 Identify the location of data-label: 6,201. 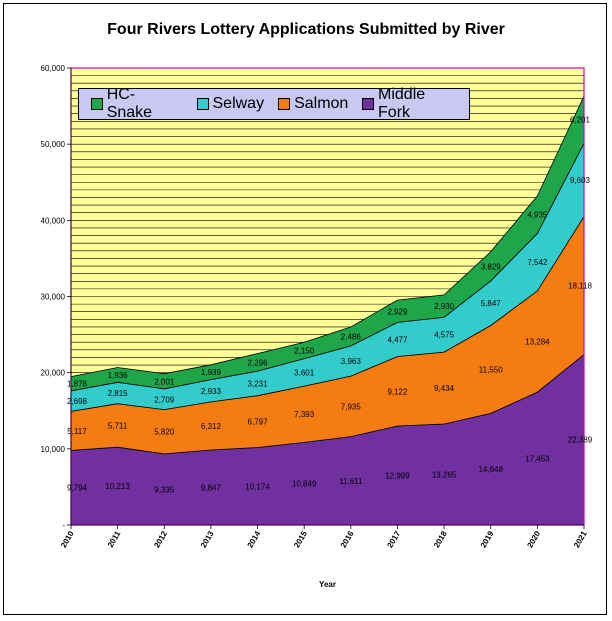
(580, 120).